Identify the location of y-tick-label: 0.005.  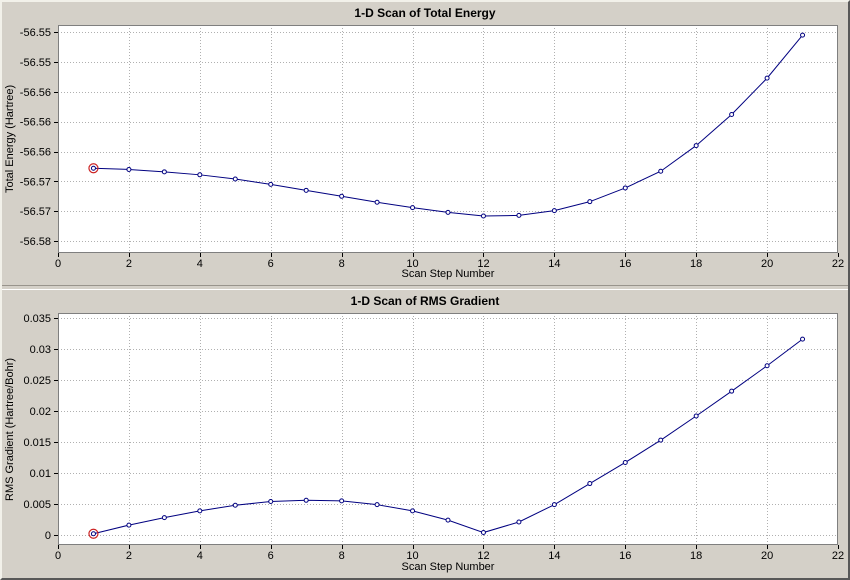
(37, 505).